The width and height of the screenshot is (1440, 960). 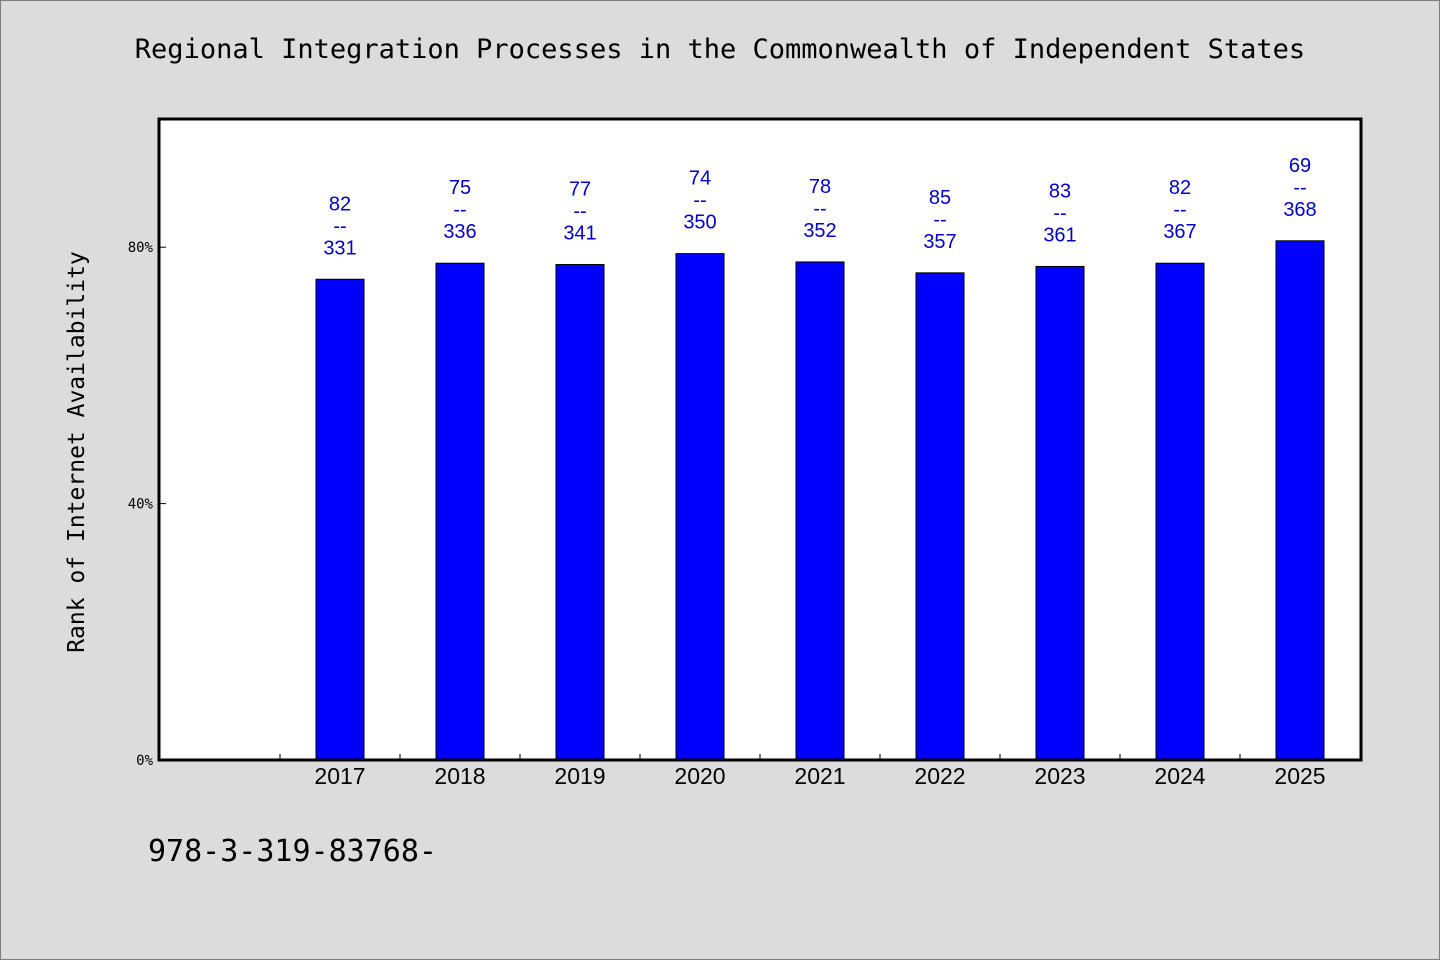 I want to click on x-tick-label-2023: 2023, so click(x=1059, y=776).